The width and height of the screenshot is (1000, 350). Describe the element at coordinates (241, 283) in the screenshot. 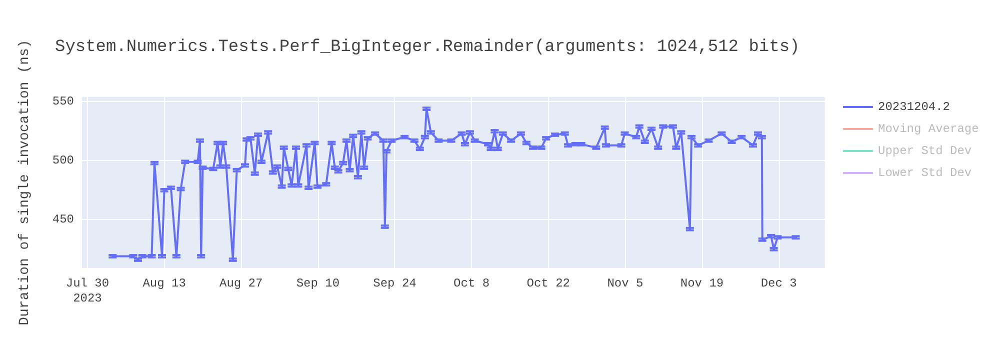

I see `x-tick-label: Aug 27` at that location.